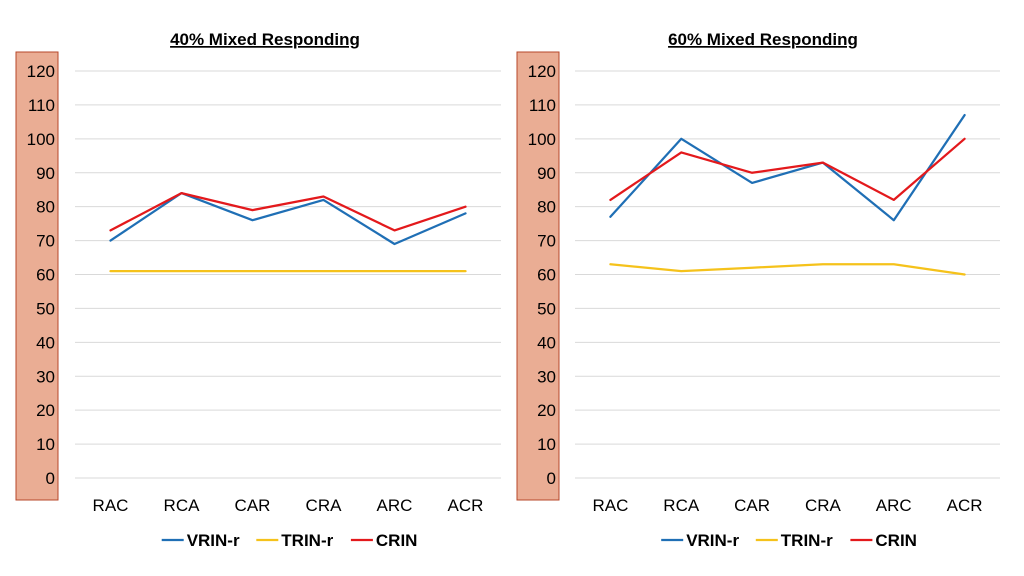 The height and width of the screenshot is (576, 1024). What do you see at coordinates (265, 39) in the screenshot?
I see `chart-title: 40% Mixed Responding` at bounding box center [265, 39].